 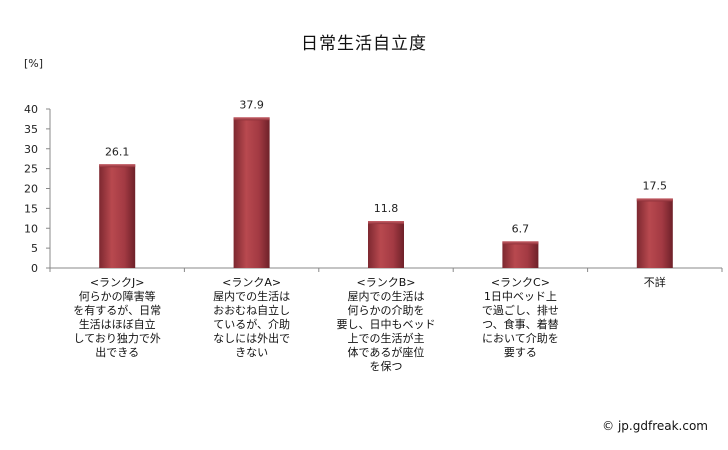 I want to click on x-category-label: 不詳, so click(x=654, y=282).